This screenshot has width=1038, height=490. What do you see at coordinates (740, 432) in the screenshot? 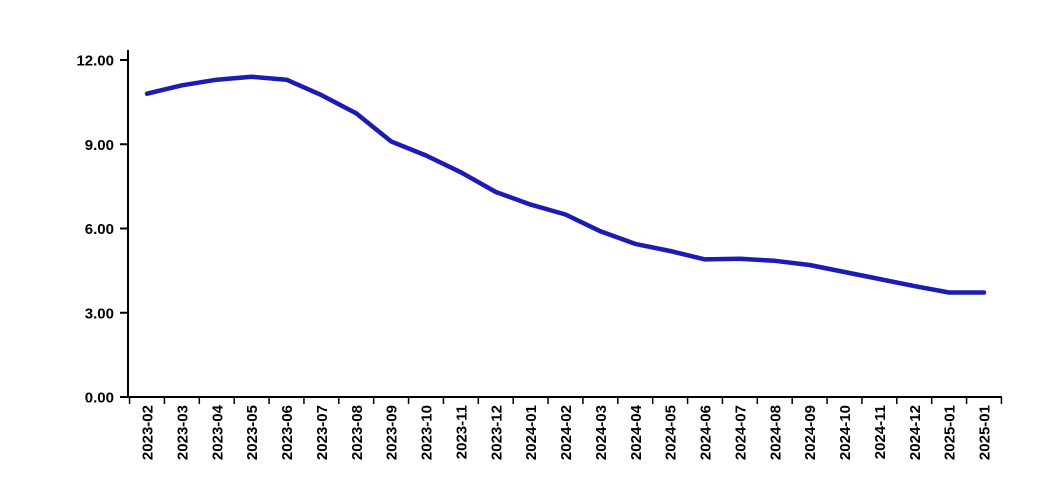
I see `x-axis-tick-label: 2024-07` at bounding box center [740, 432].